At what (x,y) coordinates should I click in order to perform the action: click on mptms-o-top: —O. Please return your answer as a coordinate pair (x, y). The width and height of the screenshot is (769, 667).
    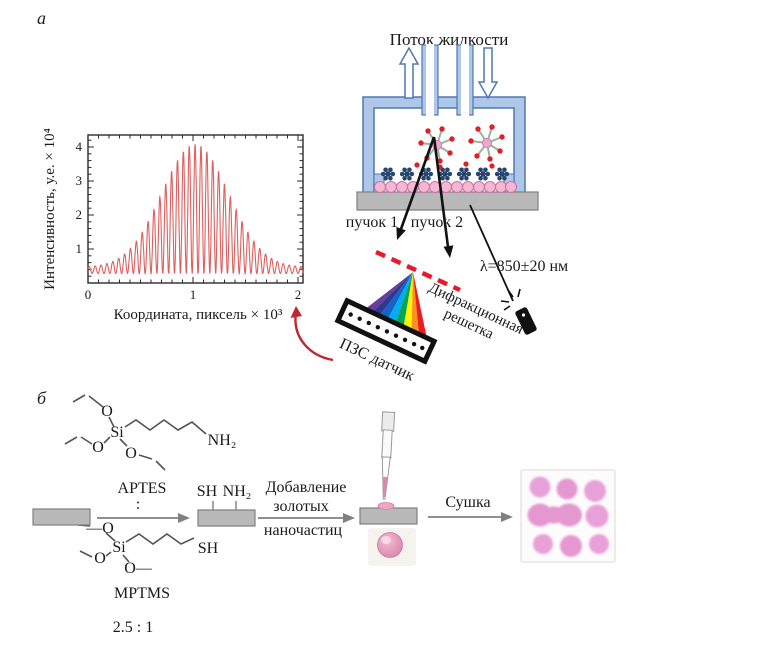
    Looking at the image, I should click on (99, 528).